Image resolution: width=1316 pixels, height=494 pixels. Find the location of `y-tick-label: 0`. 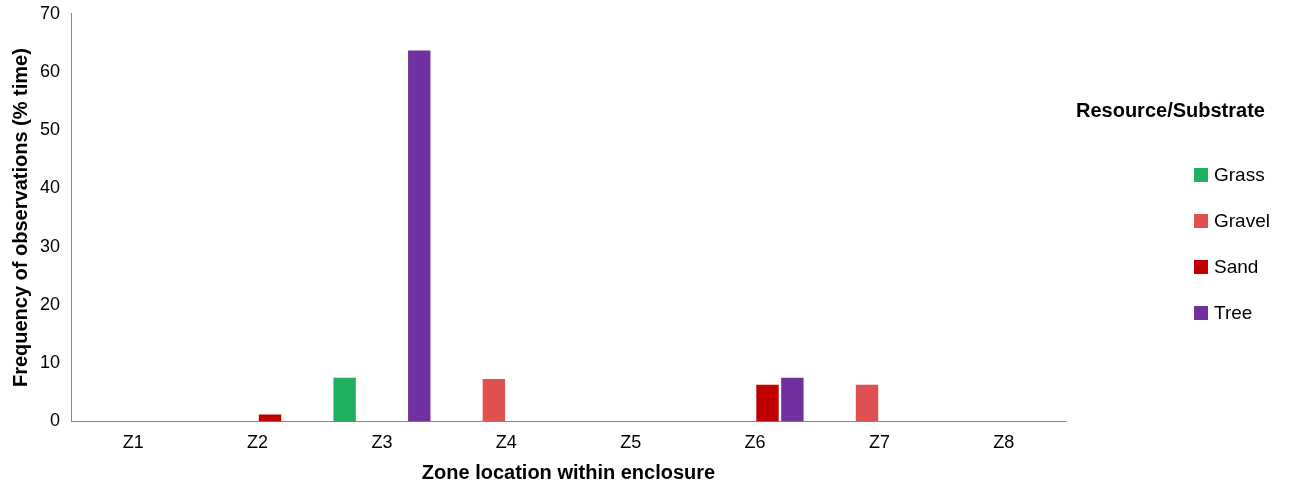

y-tick-label: 0 is located at coordinates (55, 420).